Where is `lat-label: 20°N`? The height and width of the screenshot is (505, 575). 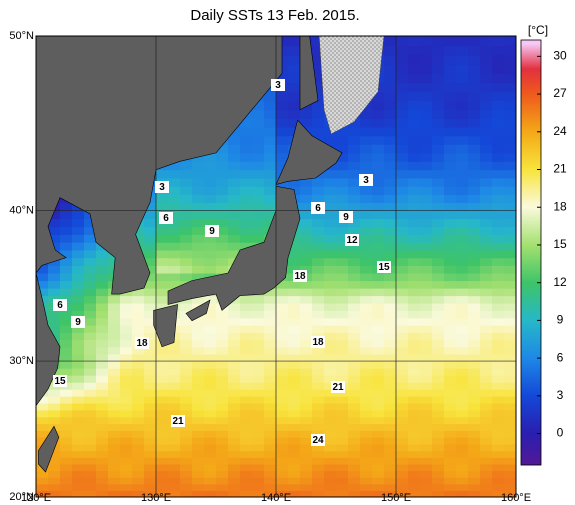
lat-label: 20°N is located at coordinates (21, 497).